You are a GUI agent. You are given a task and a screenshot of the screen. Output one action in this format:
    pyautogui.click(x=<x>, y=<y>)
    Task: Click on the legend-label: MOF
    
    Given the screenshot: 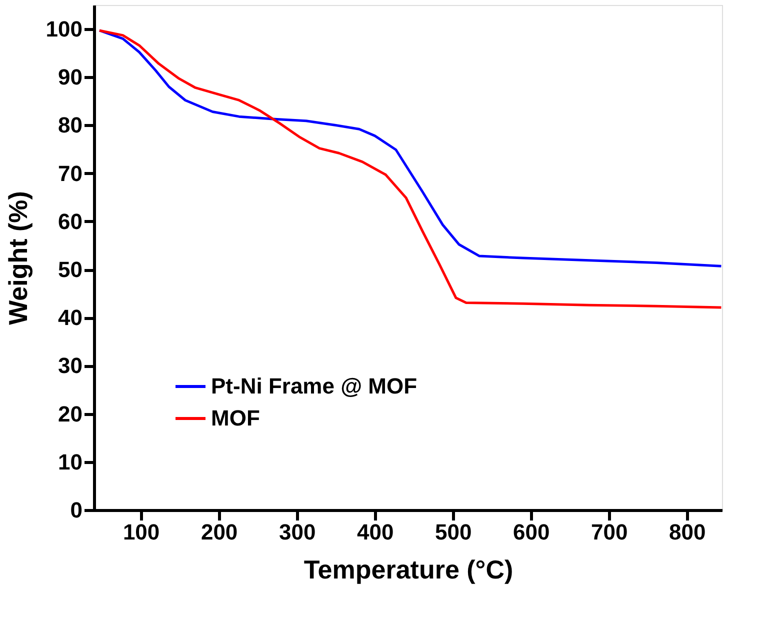 What is the action you would take?
    pyautogui.click(x=235, y=418)
    